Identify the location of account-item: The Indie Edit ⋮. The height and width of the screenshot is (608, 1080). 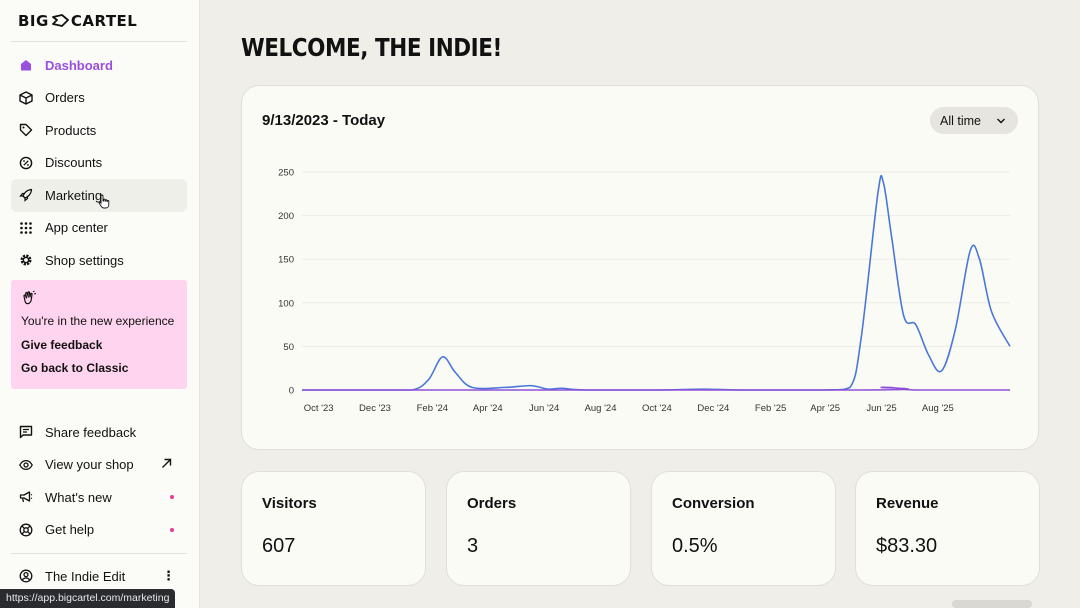
(99, 576).